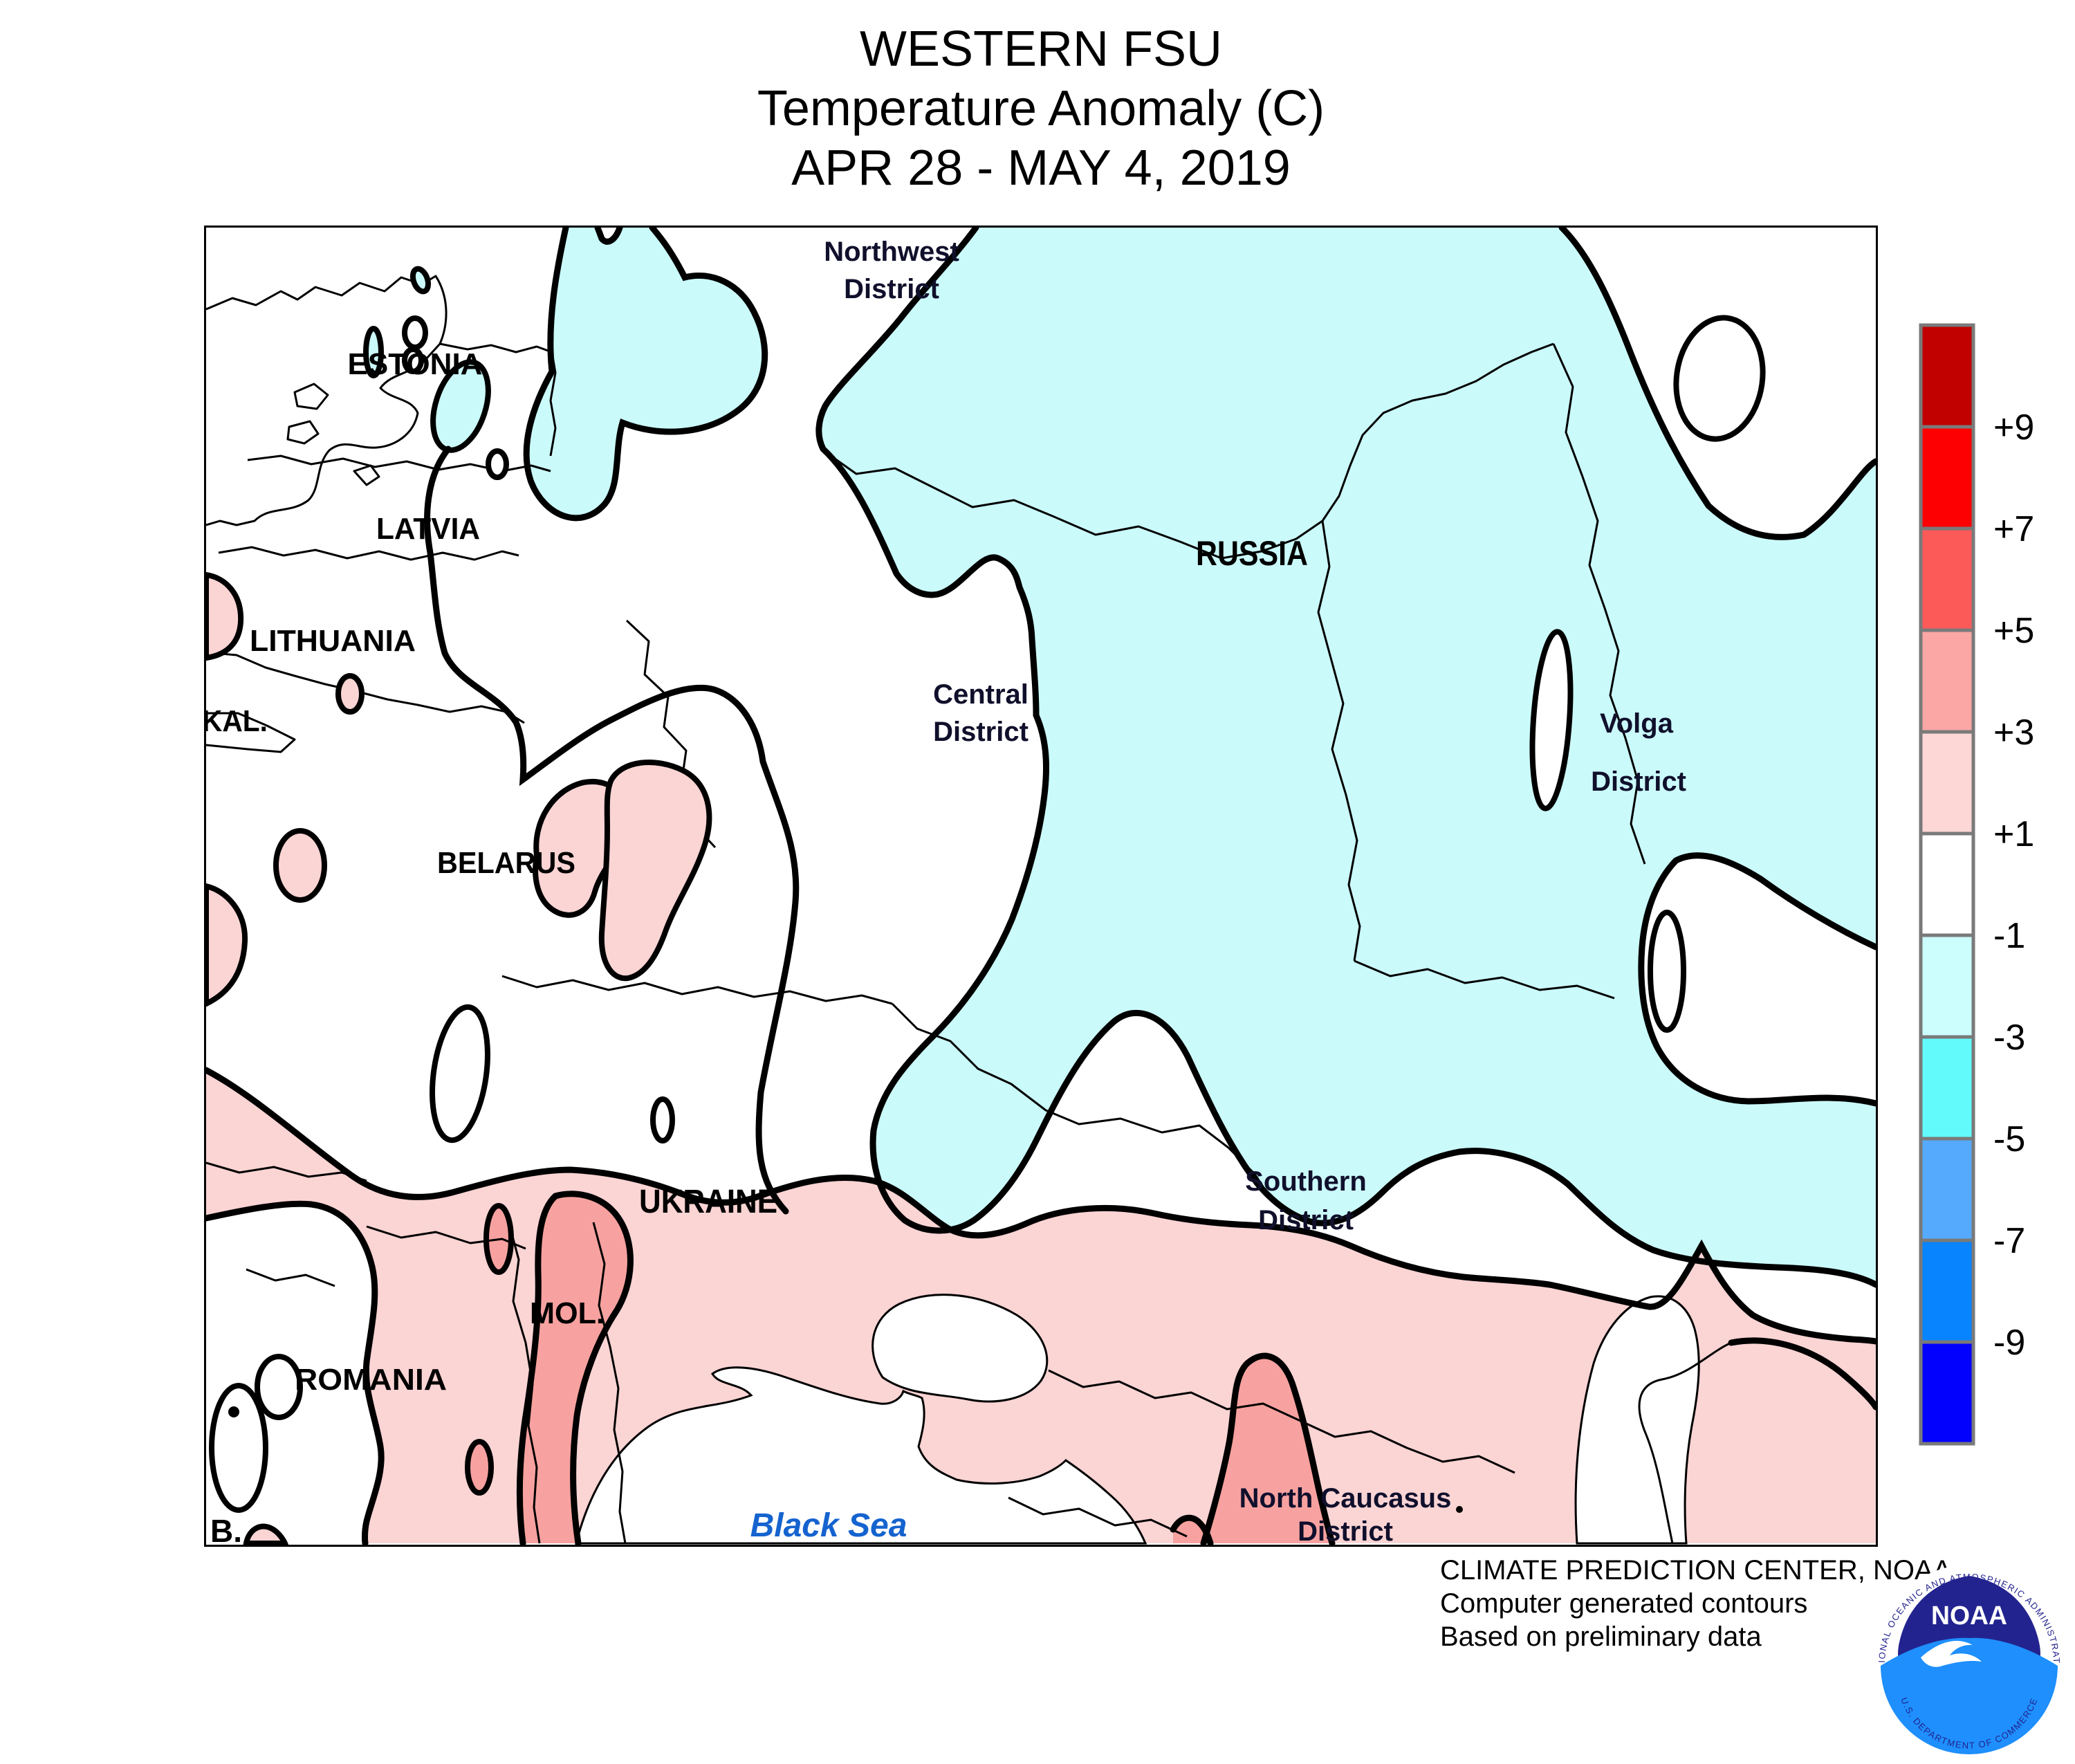  What do you see at coordinates (459, 1058) in the screenshot?
I see `warm1-small-patches` at bounding box center [459, 1058].